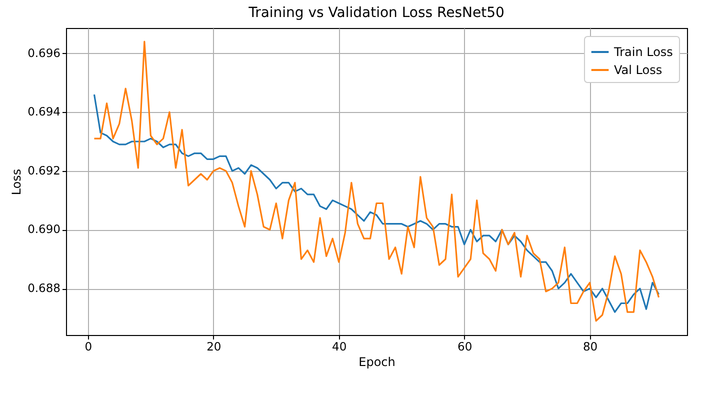 The width and height of the screenshot is (709, 393). Describe the element at coordinates (643, 52) in the screenshot. I see `legend-label: Train Loss` at that location.